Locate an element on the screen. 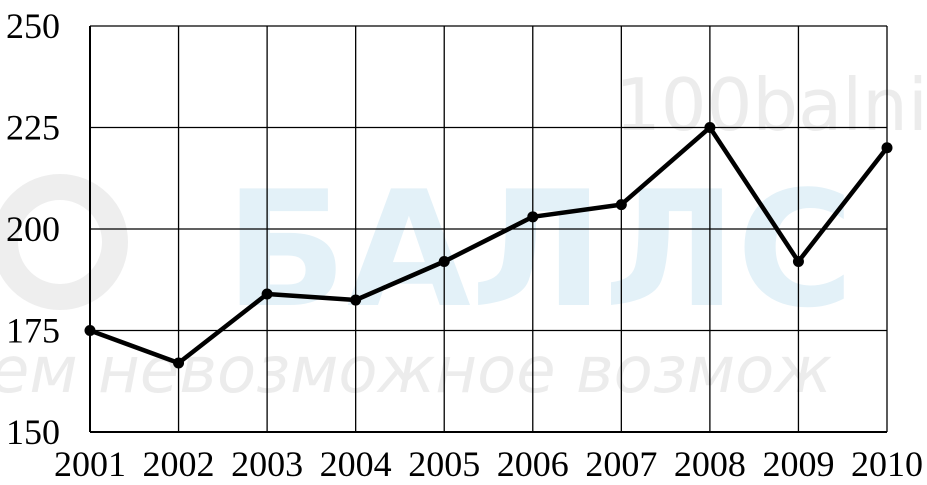 The width and height of the screenshot is (927, 485). x-tick-label: 2010 is located at coordinates (887, 464).